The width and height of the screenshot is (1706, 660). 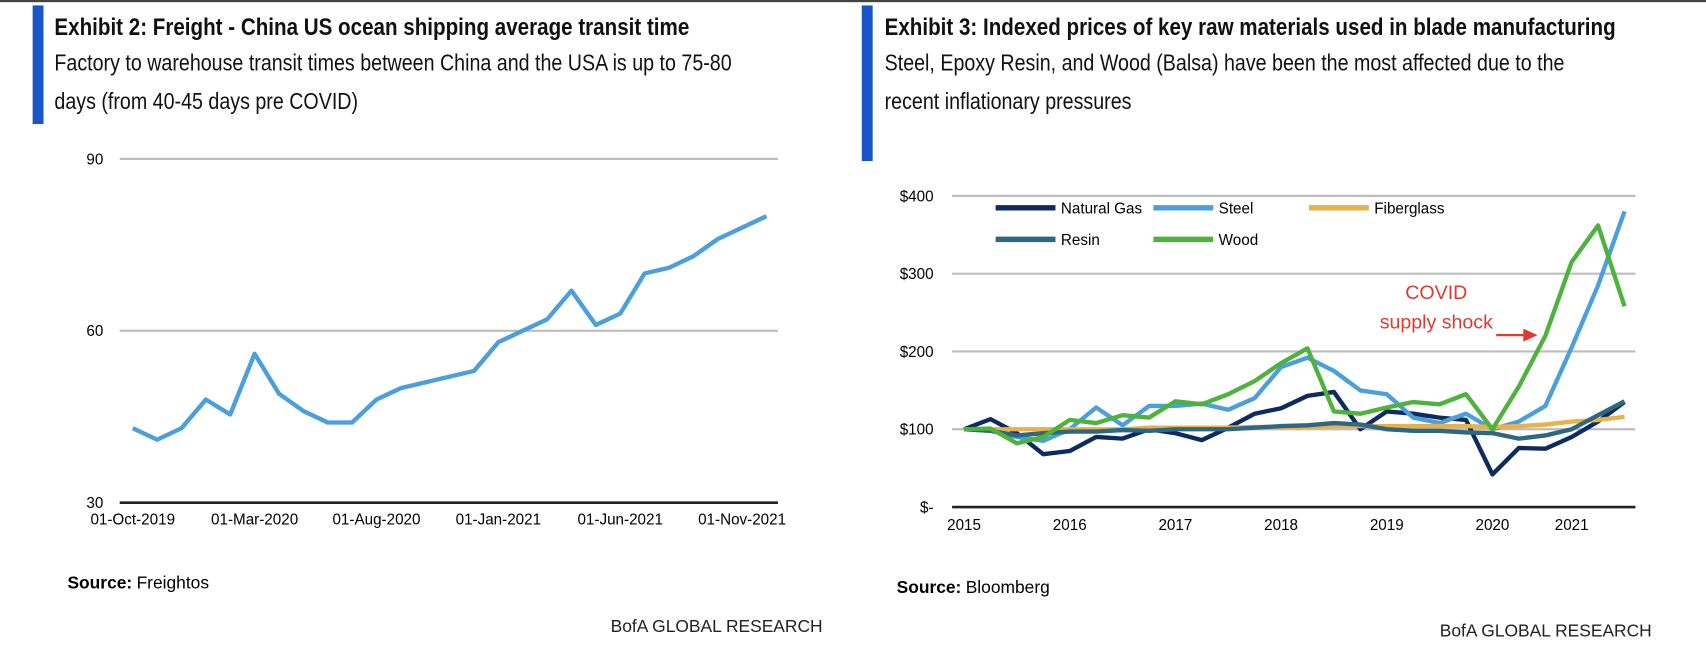 I want to click on source-name: Freightos, so click(x=173, y=583).